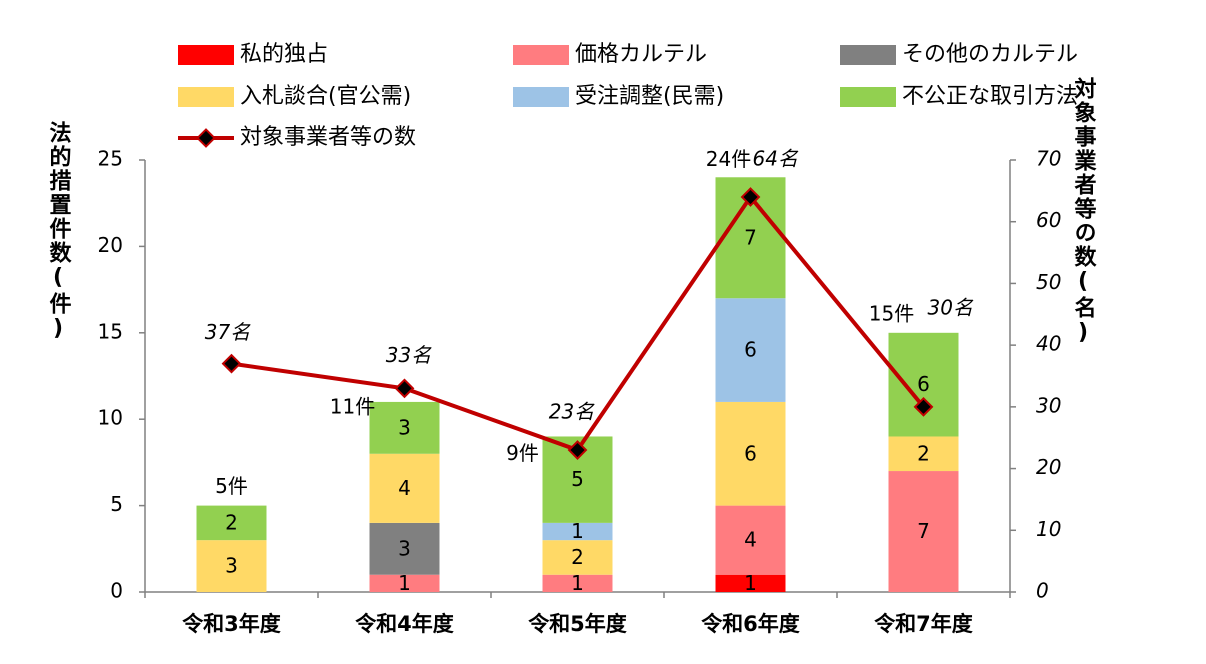  I want to click on y-tick-label: 15, so click(110, 331).